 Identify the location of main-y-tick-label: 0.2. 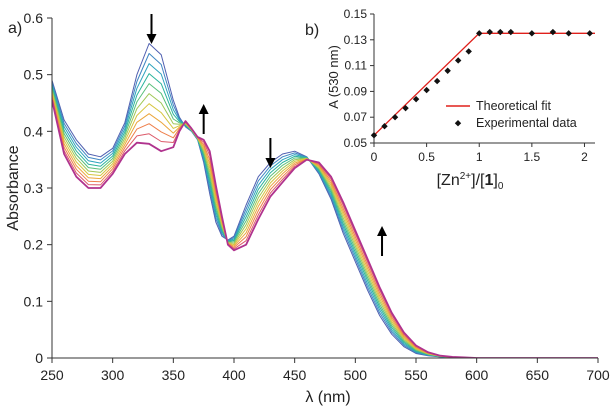
(34, 245).